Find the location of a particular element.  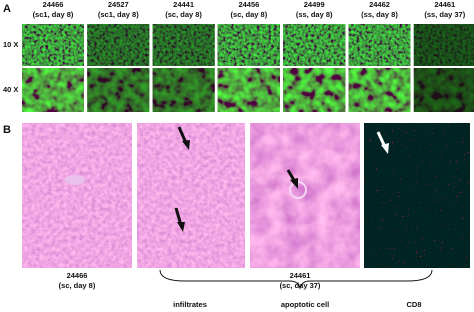

column-id: 24466 is located at coordinates (53, 4).